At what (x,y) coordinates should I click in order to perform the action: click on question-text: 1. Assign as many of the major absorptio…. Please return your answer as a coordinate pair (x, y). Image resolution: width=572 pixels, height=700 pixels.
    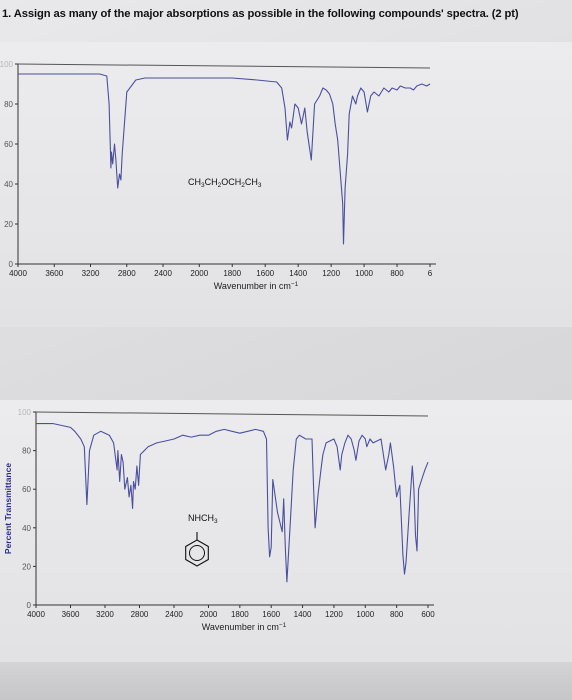
    Looking at the image, I should click on (260, 14).